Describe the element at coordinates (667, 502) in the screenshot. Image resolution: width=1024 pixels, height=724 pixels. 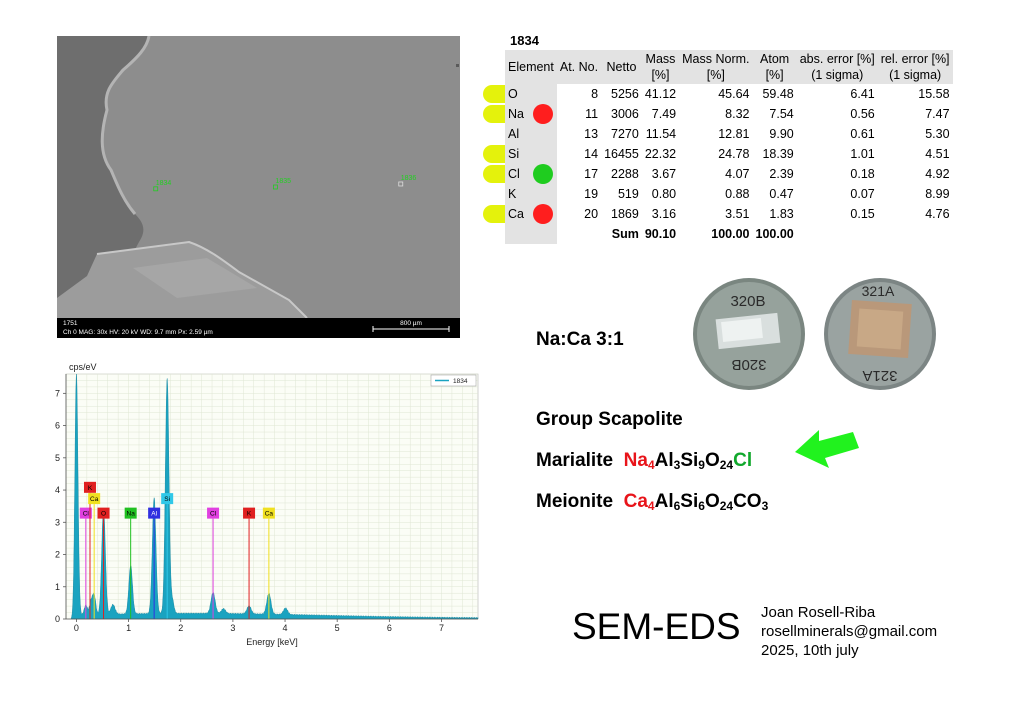
I see `formula-part: Al6` at that location.